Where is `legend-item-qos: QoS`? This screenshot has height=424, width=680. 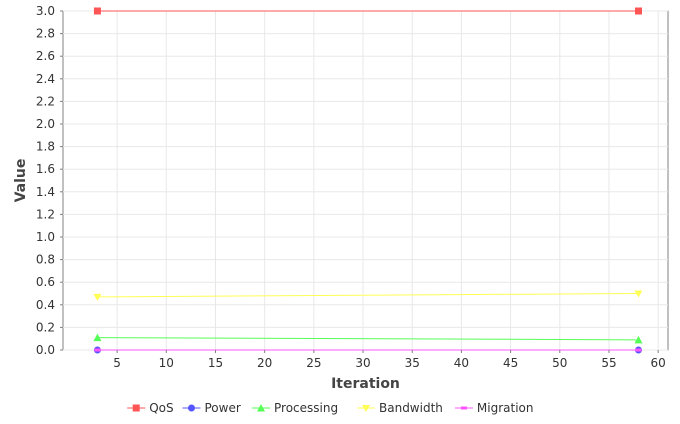
legend-item-qos: QoS is located at coordinates (150, 408).